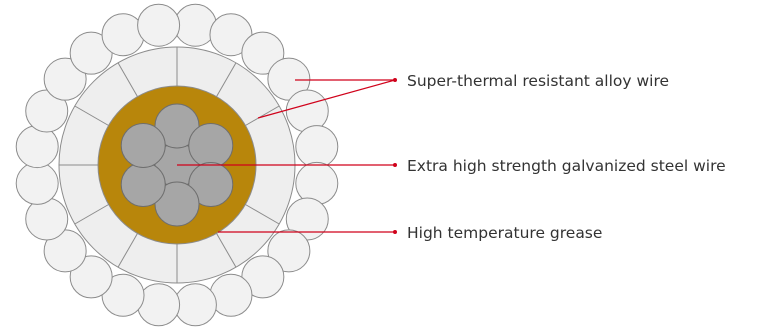 Image resolution: width=778 pixels, height=333 pixels. What do you see at coordinates (538, 81) in the screenshot?
I see `label-alloy-wire: Super-thermal resistant alloy wire` at bounding box center [538, 81].